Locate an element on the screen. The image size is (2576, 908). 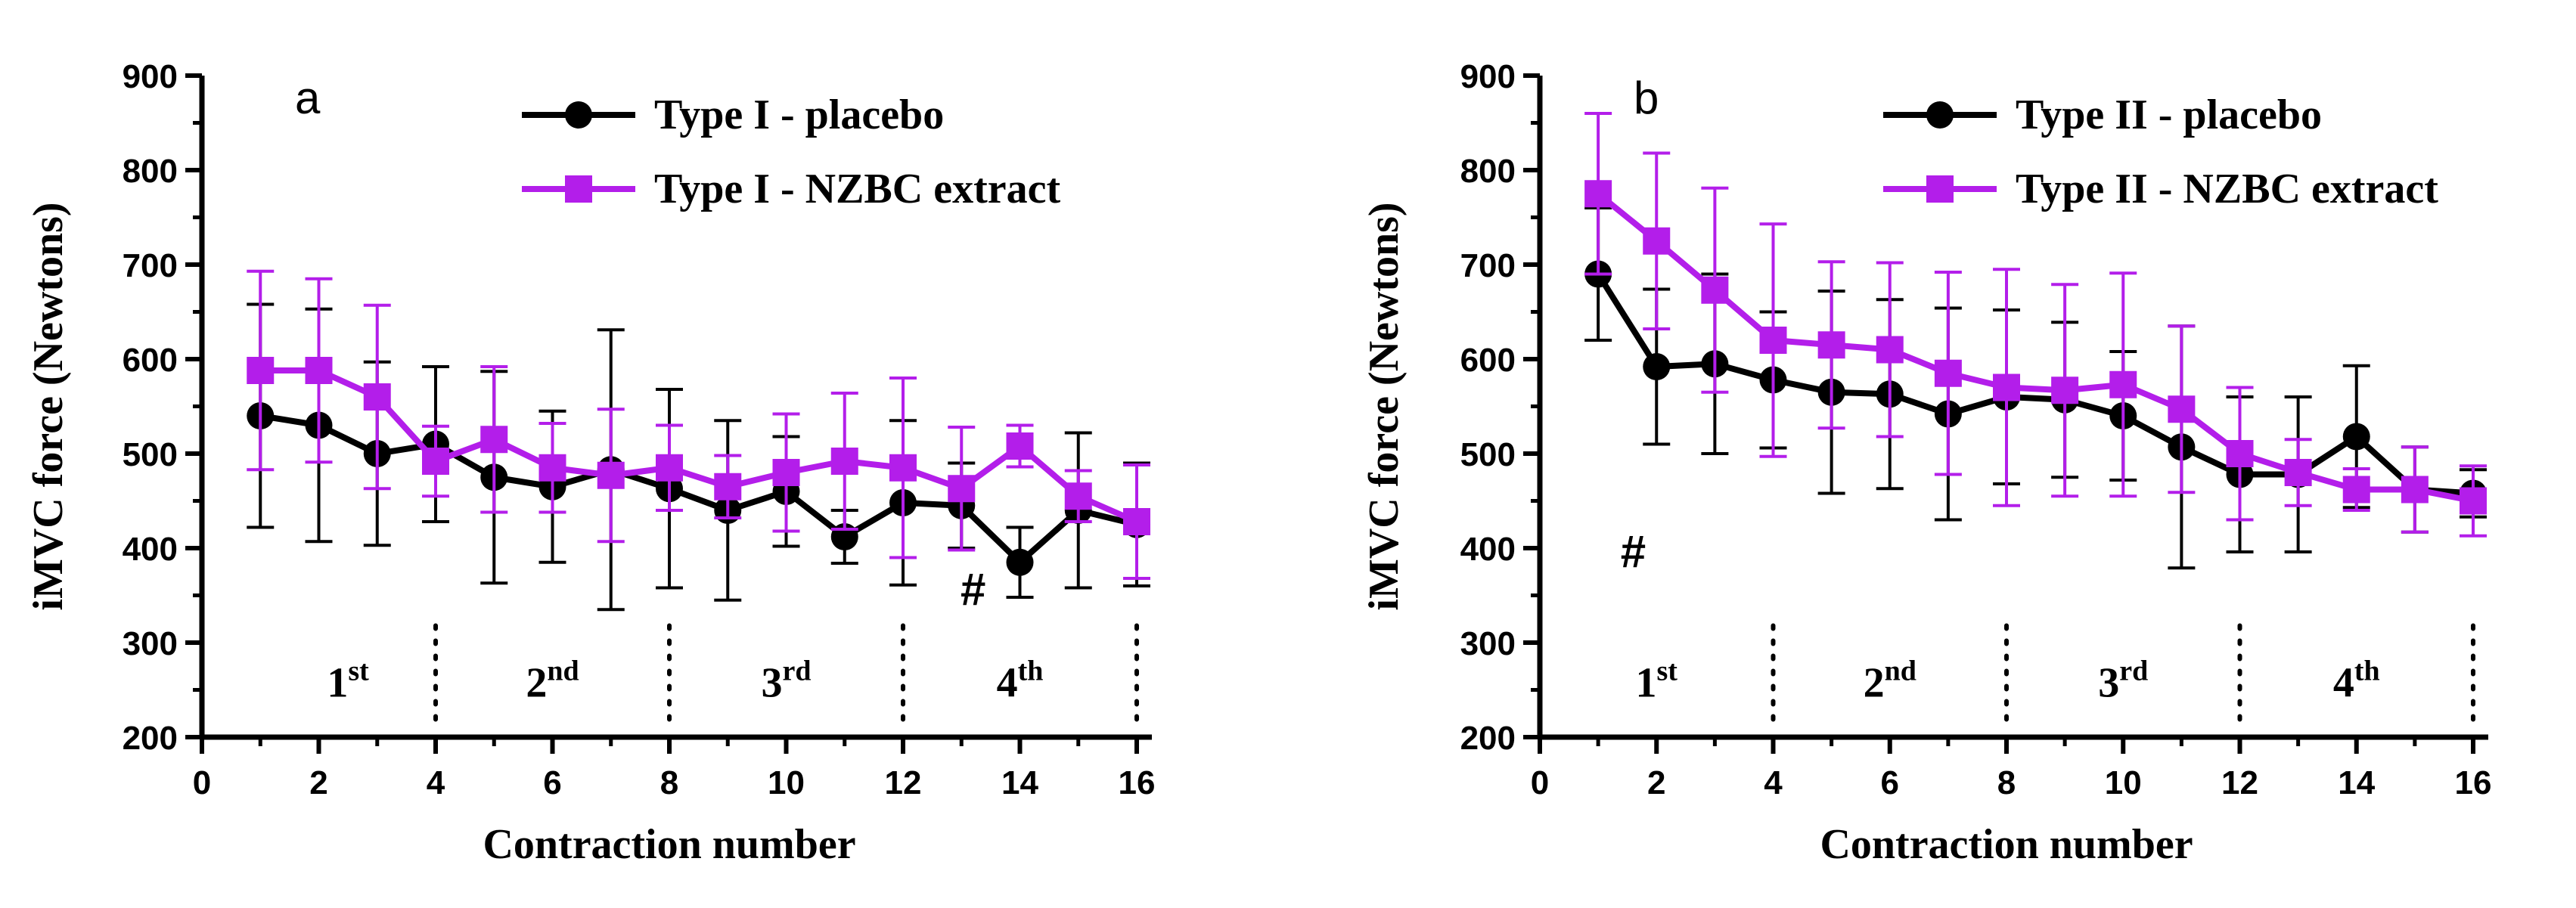
legend-label: Type I - placebo is located at coordinates (799, 115).